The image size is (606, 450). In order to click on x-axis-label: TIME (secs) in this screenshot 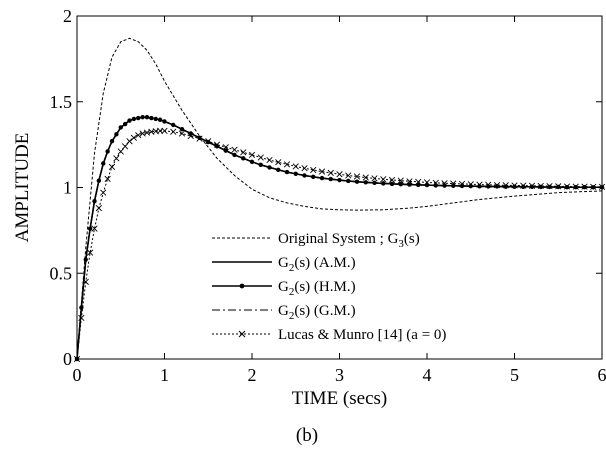, I will do `click(340, 398)`.